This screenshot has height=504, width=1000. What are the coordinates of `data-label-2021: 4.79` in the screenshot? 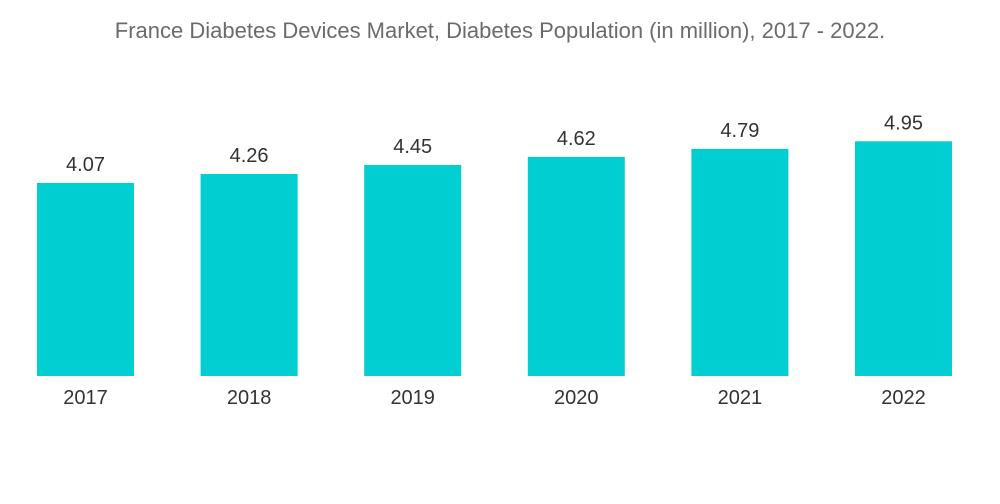 It's located at (739, 131).